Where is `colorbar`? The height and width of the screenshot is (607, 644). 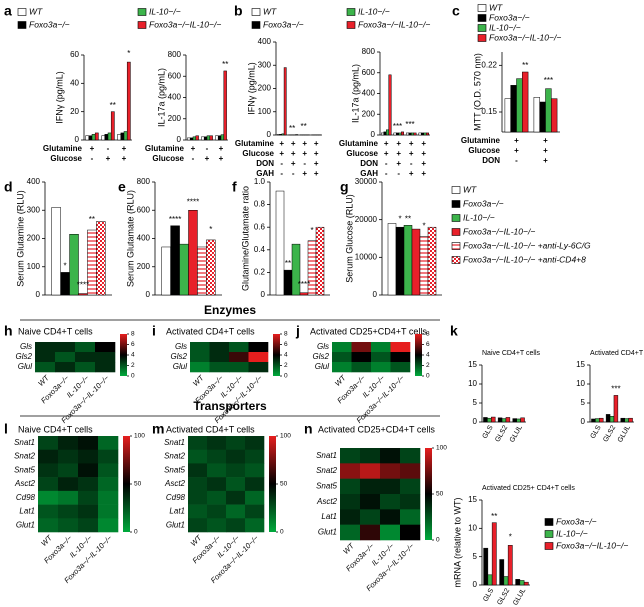
colorbar is located at coordinates (123, 355).